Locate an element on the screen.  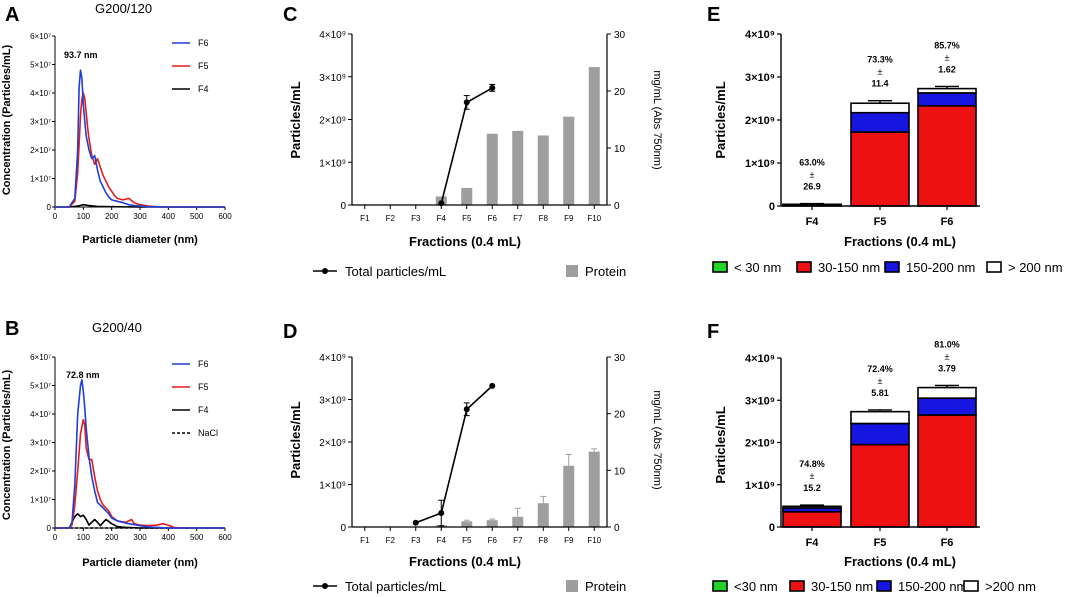
panel-c-legend-protein-swatch is located at coordinates (572, 271).